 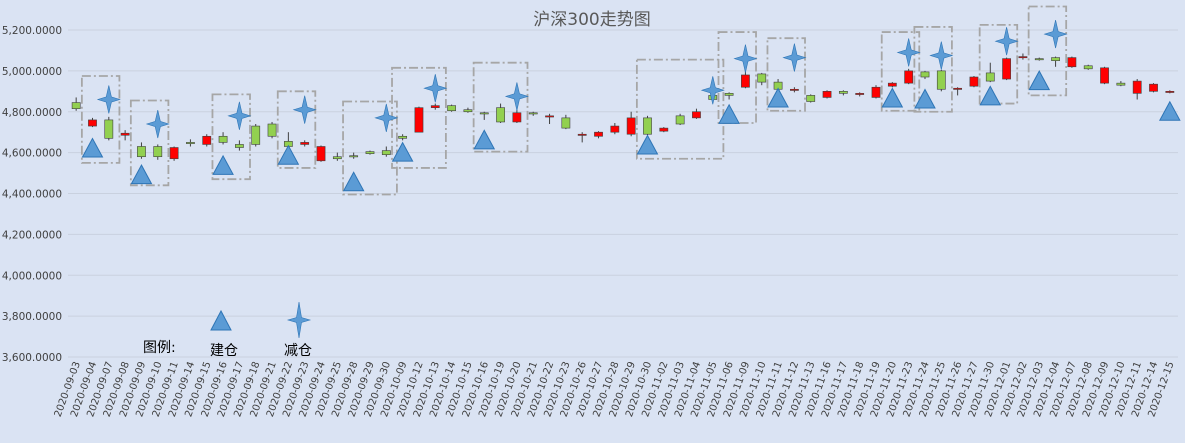 What do you see at coordinates (32, 113) in the screenshot?
I see `y-tick-label: 4,800.0000` at bounding box center [32, 113].